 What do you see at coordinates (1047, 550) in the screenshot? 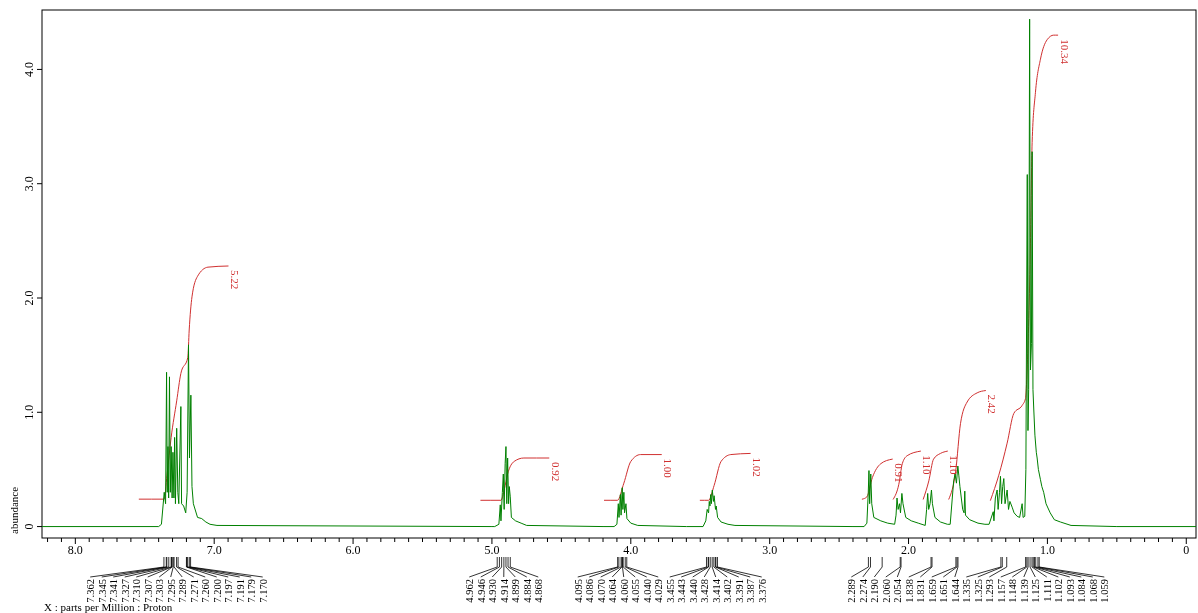
I see `x-tick-label: 1.0` at bounding box center [1047, 550].